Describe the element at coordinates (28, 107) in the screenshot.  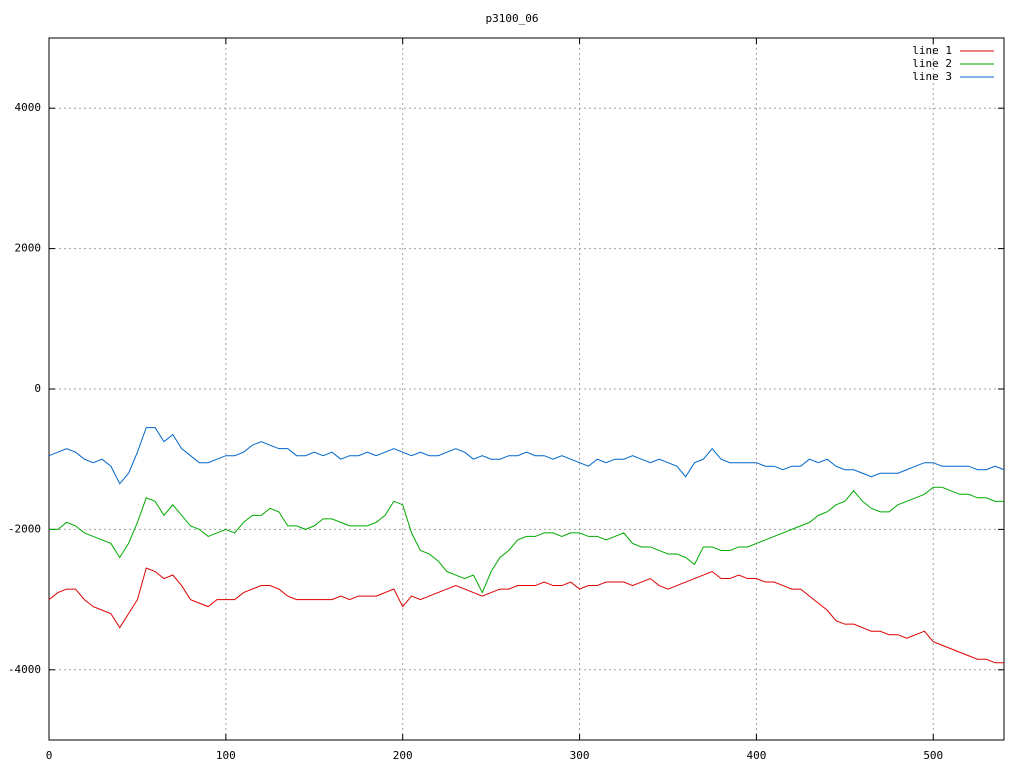
I see `y-tick-label: 4000` at that location.